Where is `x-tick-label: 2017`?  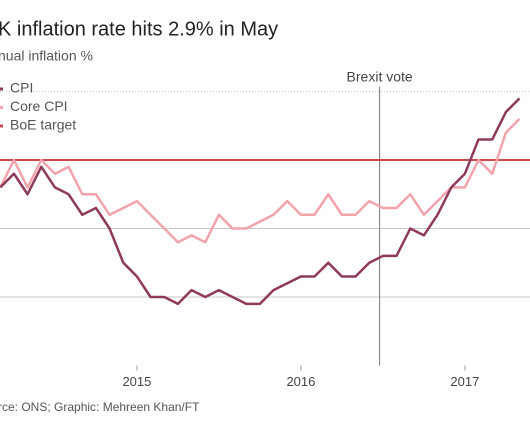 x-tick-label: 2017 is located at coordinates (464, 381).